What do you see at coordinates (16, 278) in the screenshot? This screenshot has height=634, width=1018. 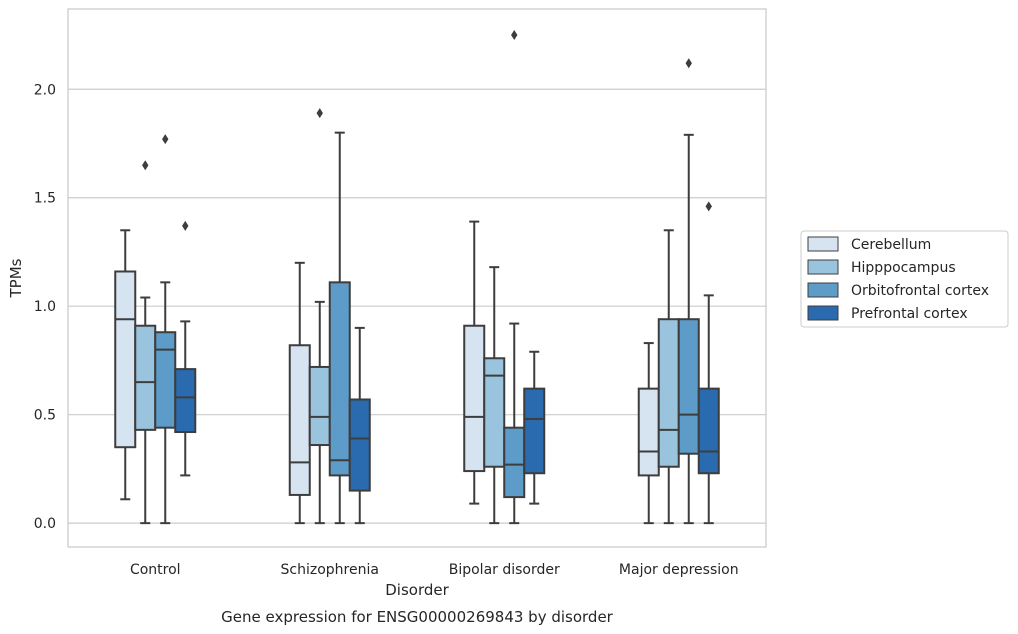 I see `y-axis-label: TPMs` at bounding box center [16, 278].